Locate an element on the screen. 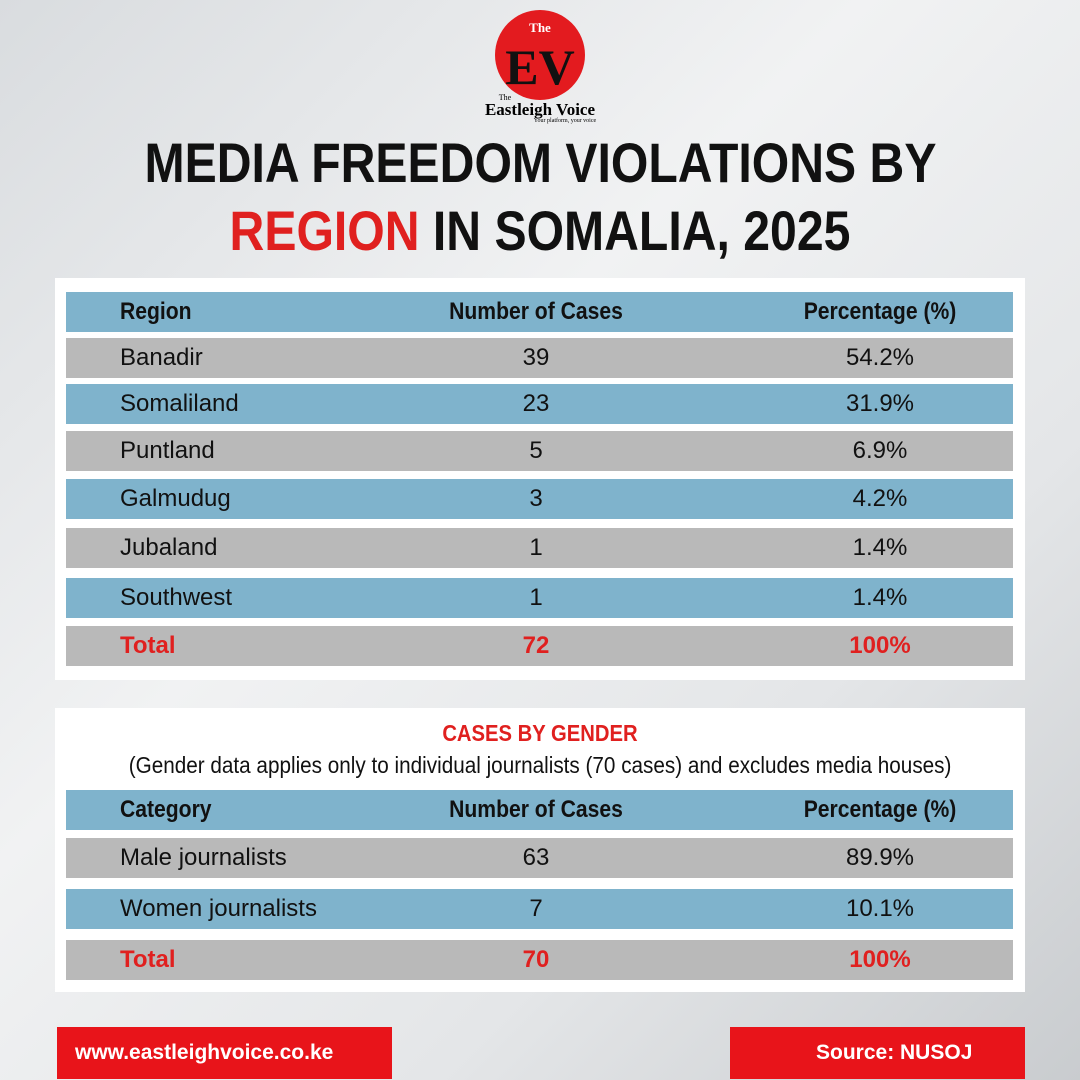 The image size is (1080, 1080). table-row: Women journalists 7 10.1% is located at coordinates (539, 909).